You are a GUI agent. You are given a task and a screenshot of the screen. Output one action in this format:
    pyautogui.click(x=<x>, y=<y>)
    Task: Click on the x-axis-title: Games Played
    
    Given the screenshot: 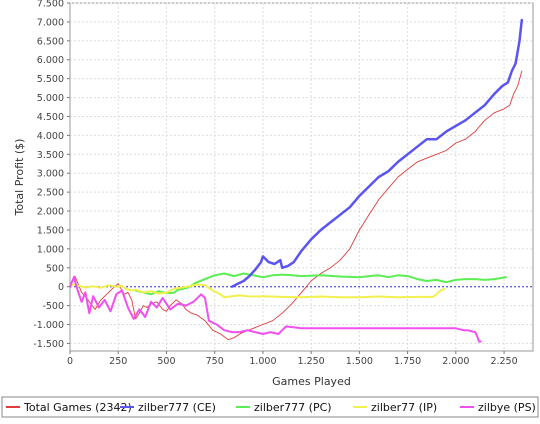 What is the action you would take?
    pyautogui.click(x=311, y=381)
    